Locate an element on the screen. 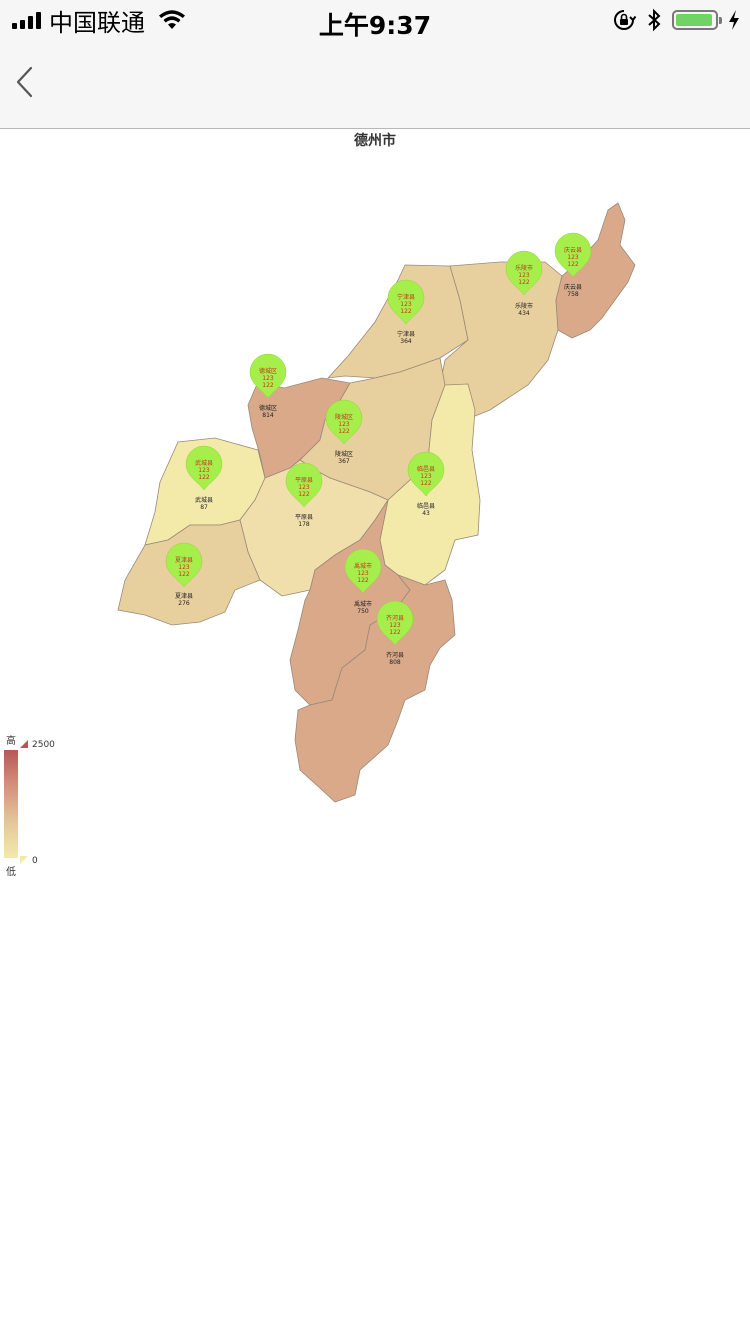 The width and height of the screenshot is (750, 1334). marker-label: 乐陵市 is located at coordinates (524, 268).